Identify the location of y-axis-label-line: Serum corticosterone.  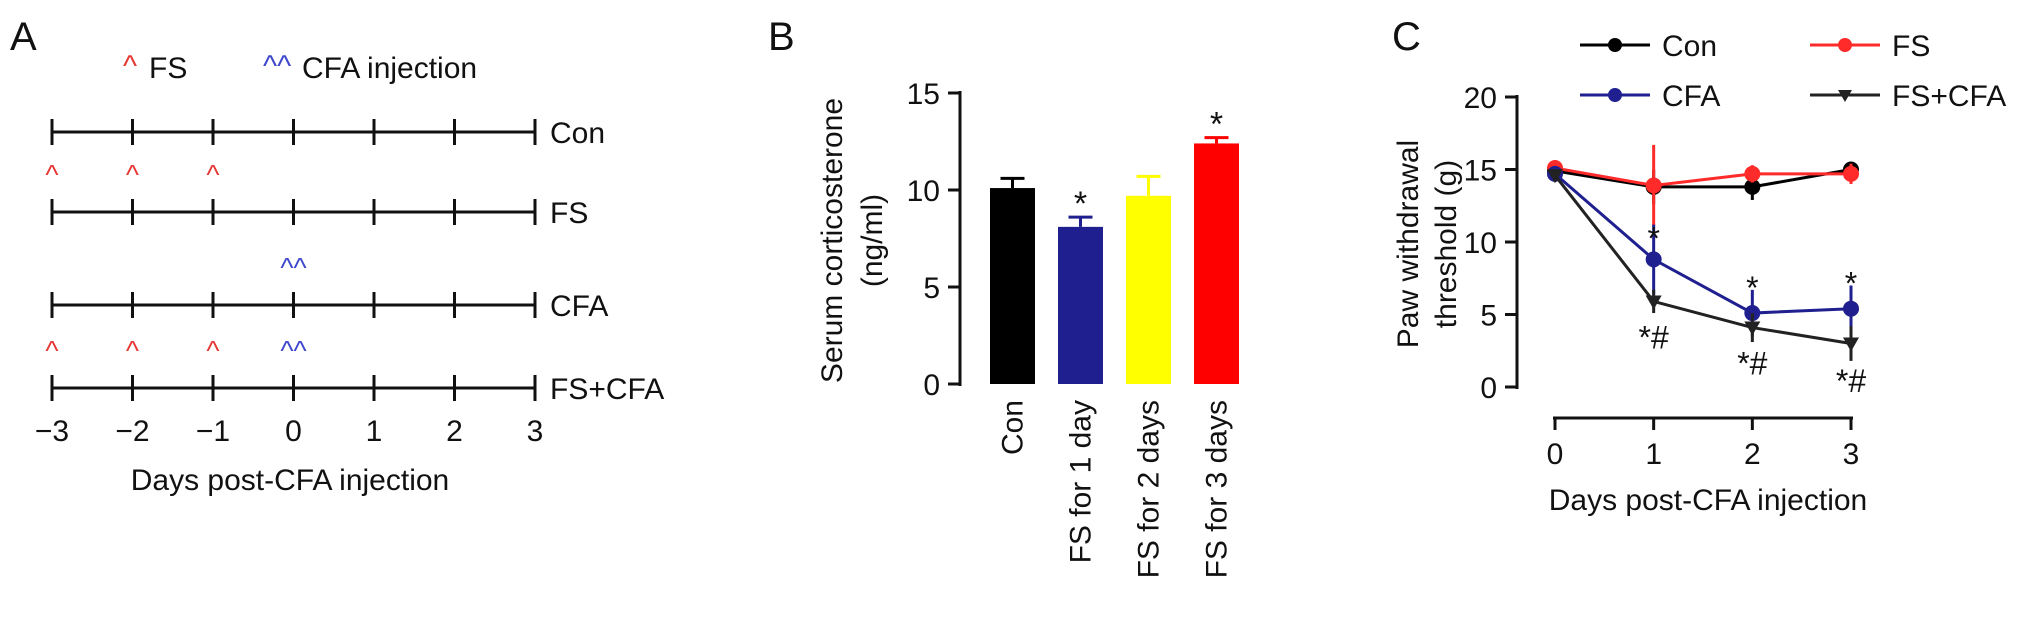
(832, 240).